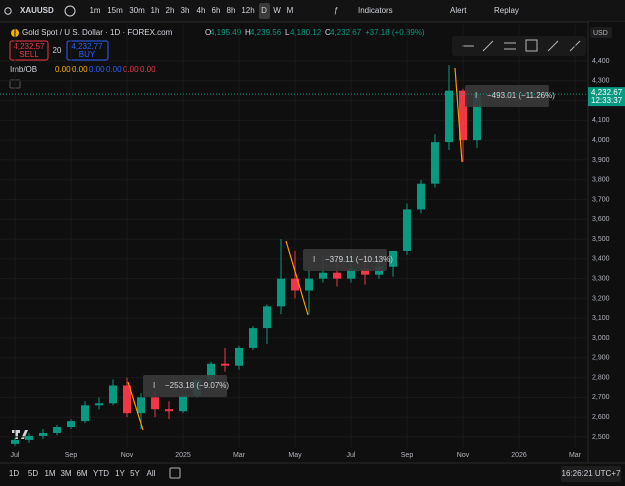 The width and height of the screenshot is (625, 486). Describe the element at coordinates (506, 10) in the screenshot. I see `replay-button: Replay` at that location.